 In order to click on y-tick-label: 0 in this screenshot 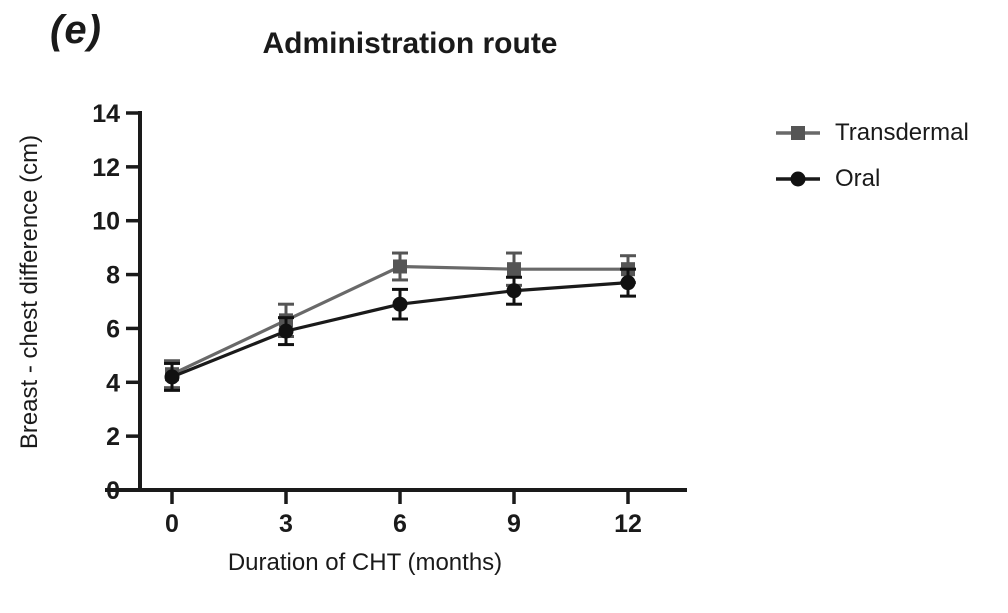, I will do `click(113, 491)`.